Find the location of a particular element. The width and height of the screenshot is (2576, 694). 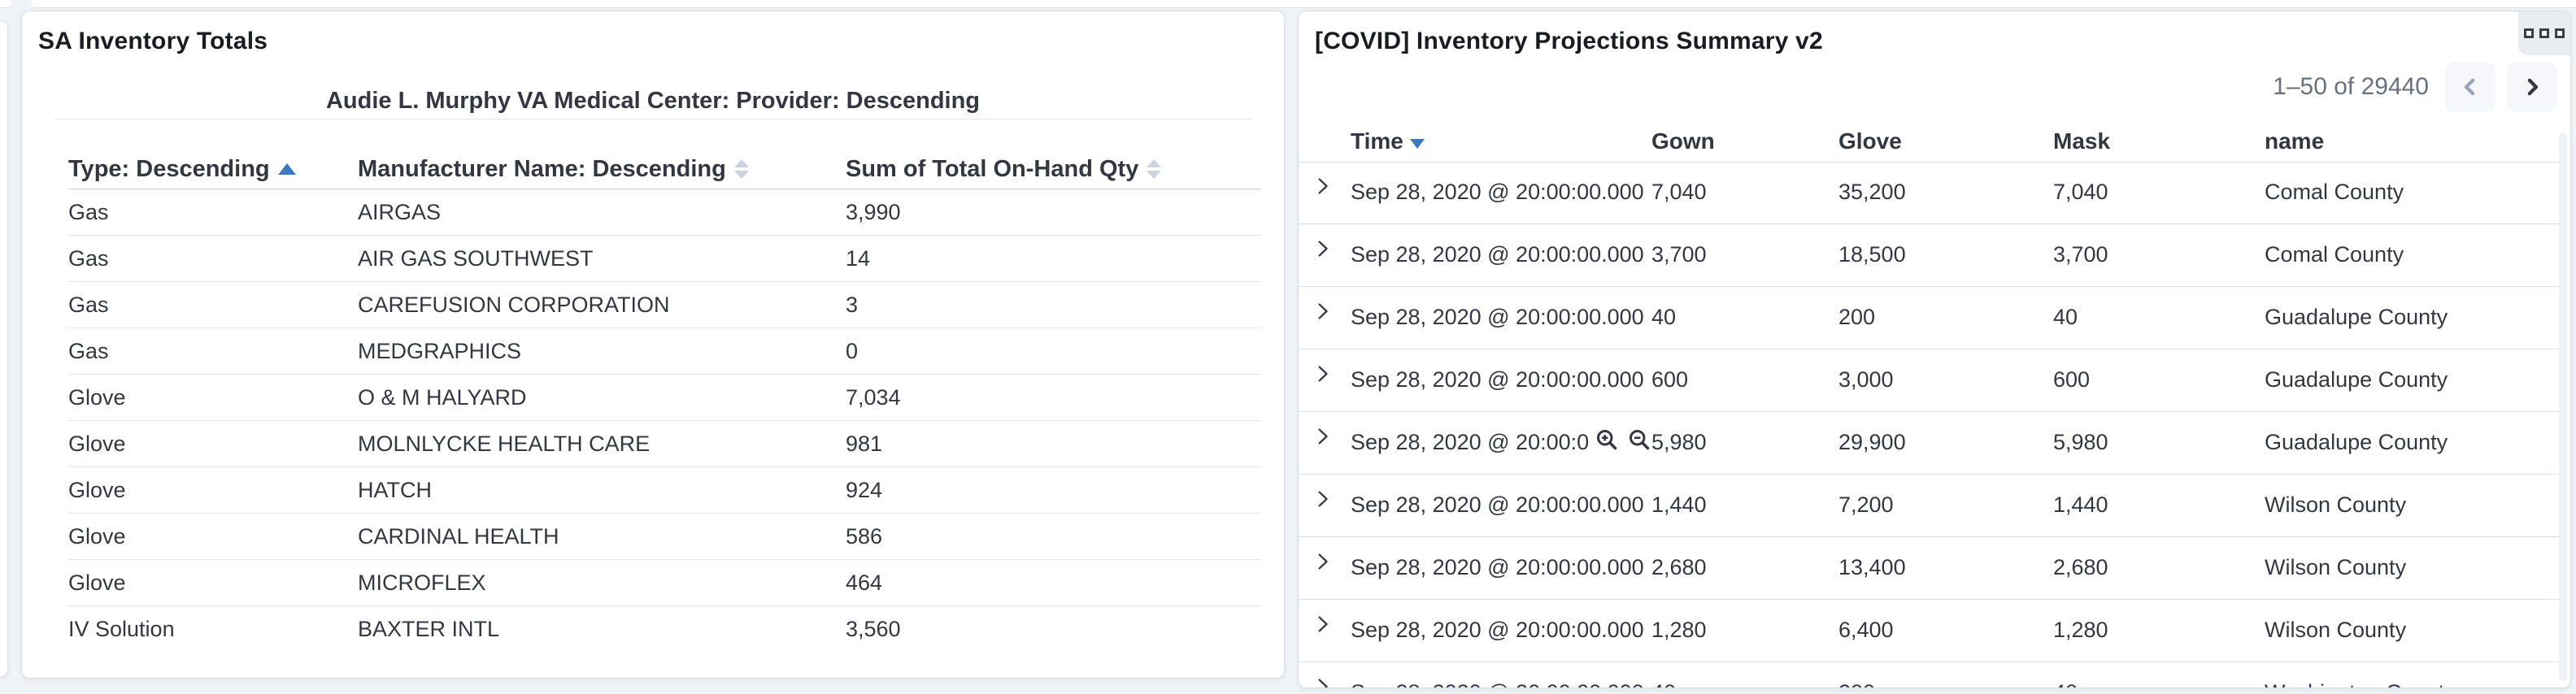

cropped-panel-above is located at coordinates (1303, 4).